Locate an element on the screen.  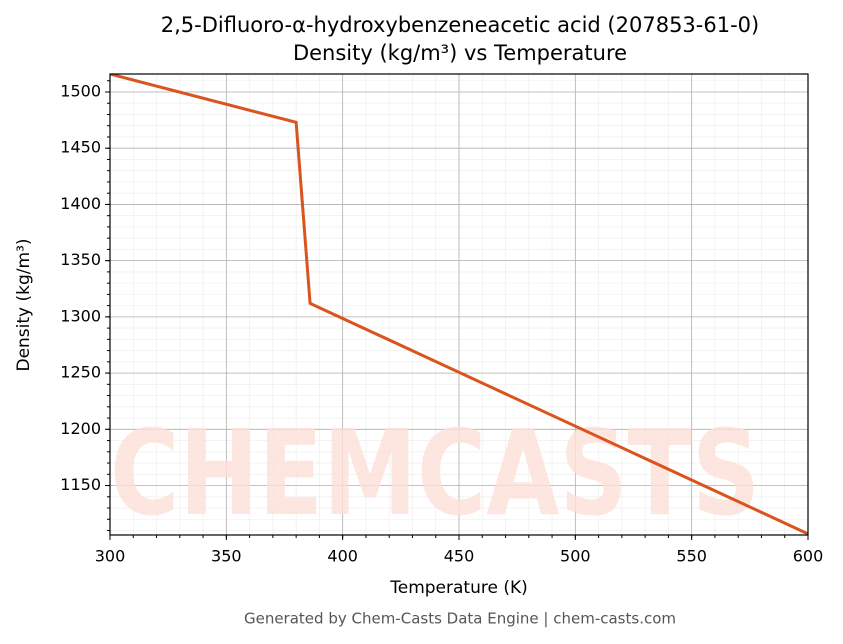
y-tick-label: 1500 is located at coordinates (80, 90).